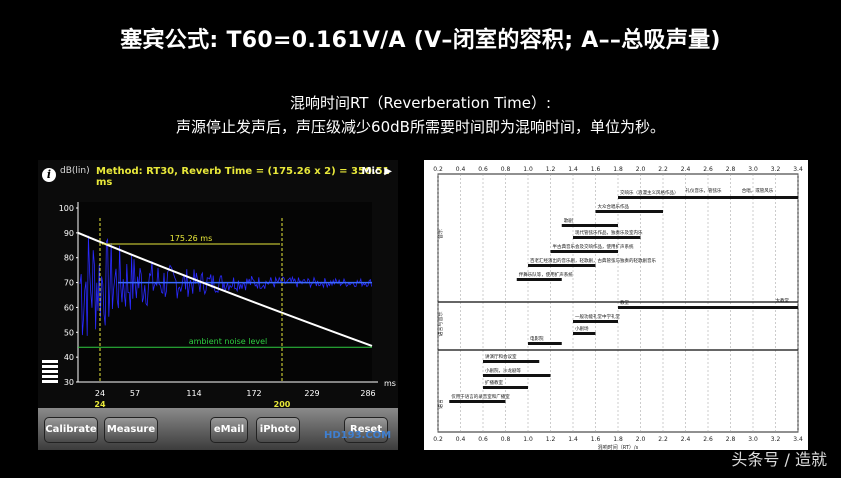  Describe the element at coordinates (649, 192) in the screenshot. I see `rt-range-label: 交响乐（浪漫主义风格作品）` at that location.